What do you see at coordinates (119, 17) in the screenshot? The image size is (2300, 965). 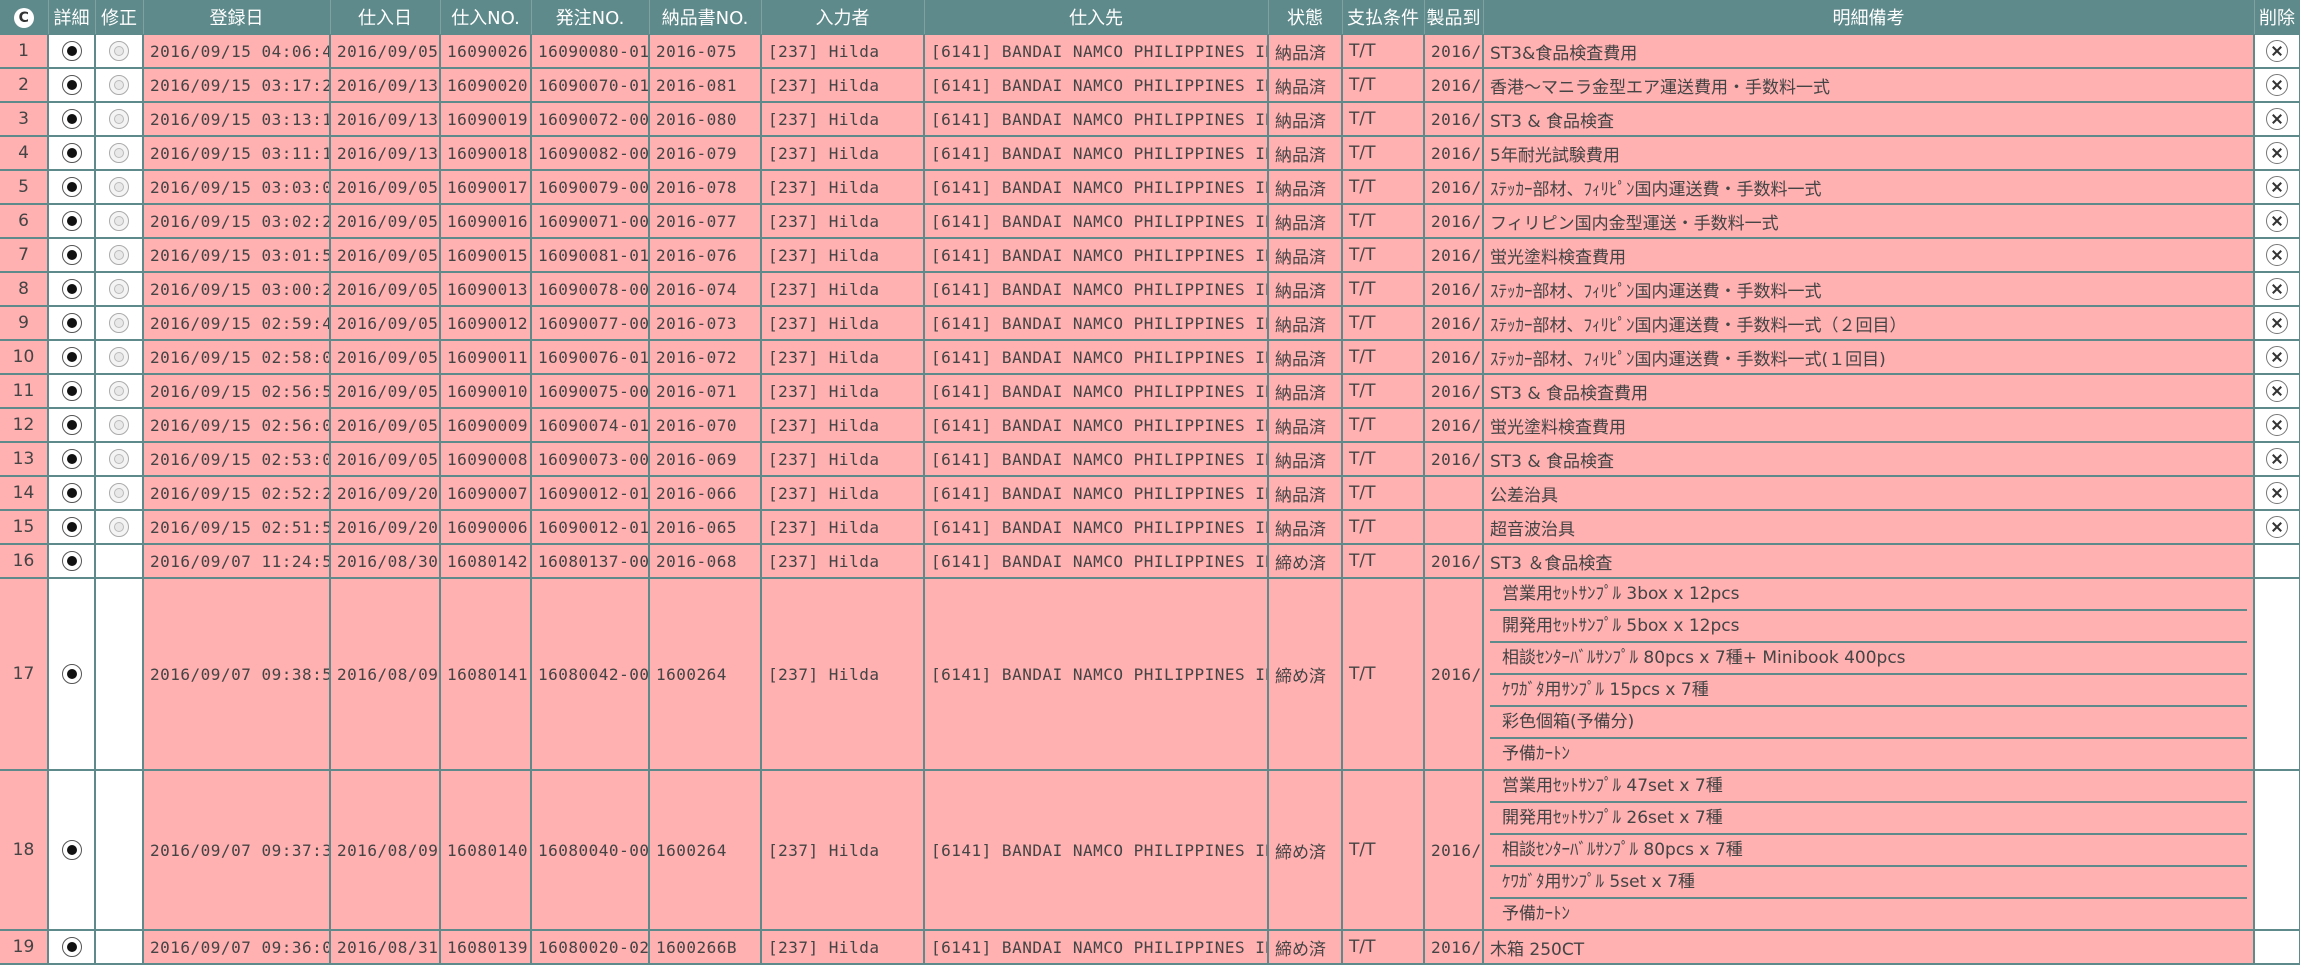 I see `header-edit: 修正` at bounding box center [119, 17].